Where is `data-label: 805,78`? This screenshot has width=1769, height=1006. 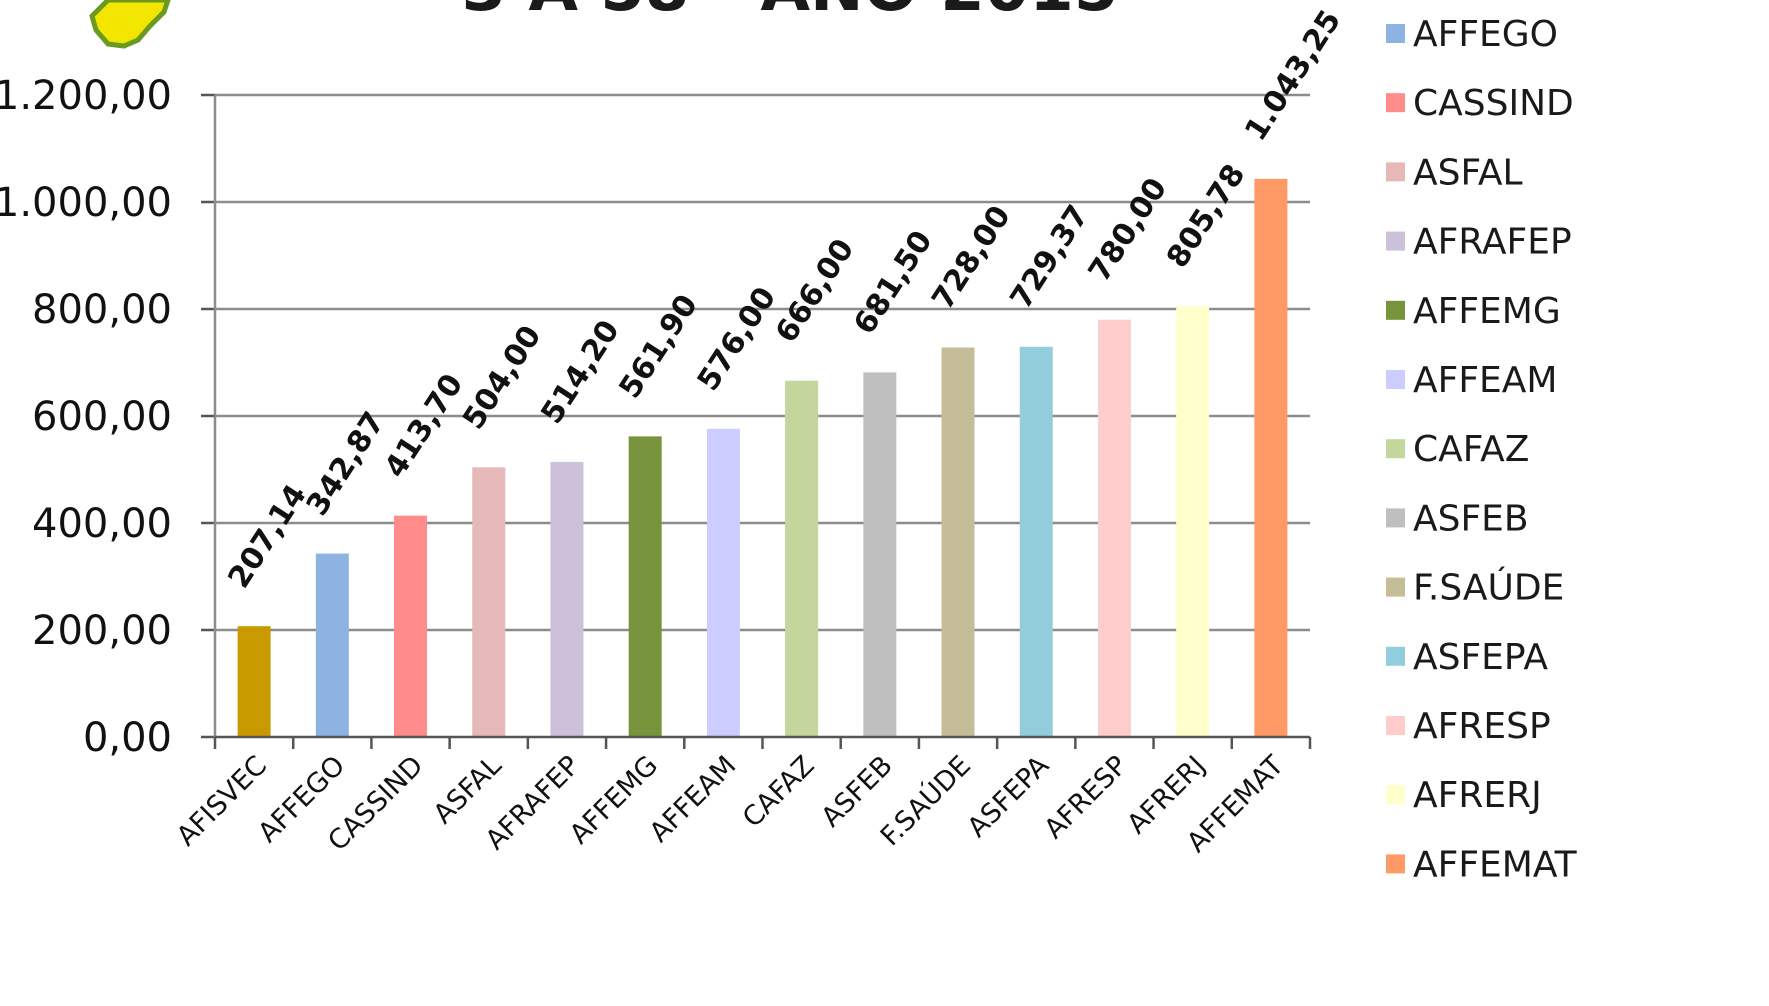 data-label: 805,78 is located at coordinates (1206, 216).